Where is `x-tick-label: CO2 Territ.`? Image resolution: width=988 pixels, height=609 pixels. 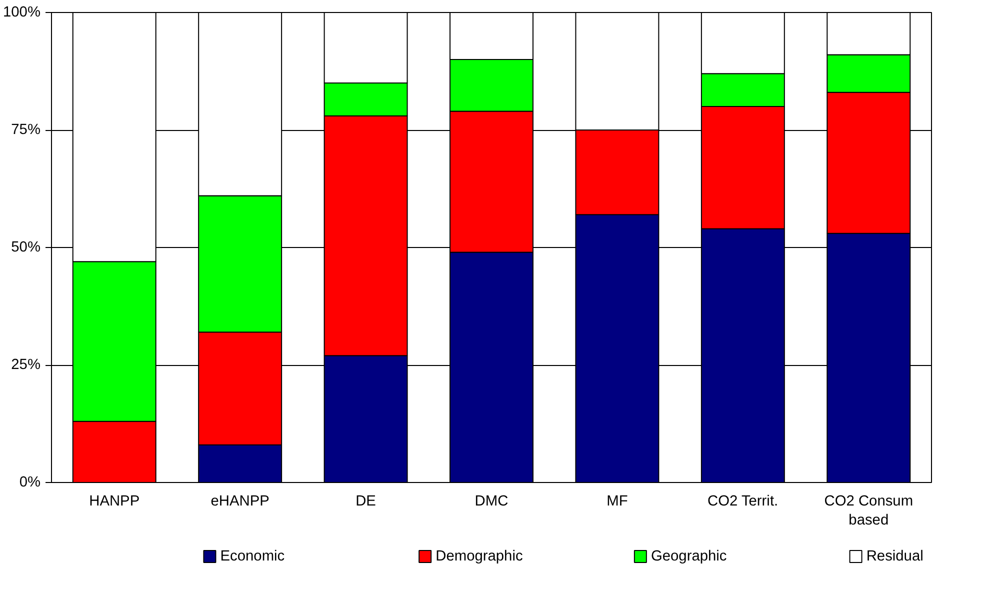 x-tick-label: CO2 Territ. is located at coordinates (743, 502).